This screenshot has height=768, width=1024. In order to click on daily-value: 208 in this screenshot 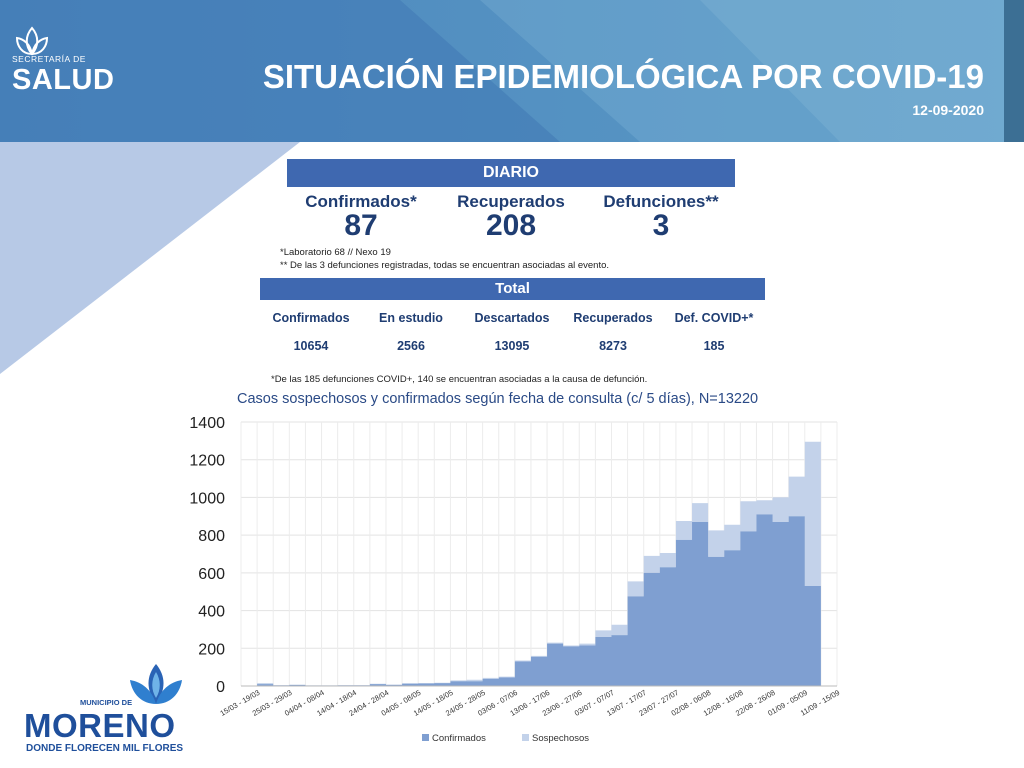, I will do `click(511, 225)`.